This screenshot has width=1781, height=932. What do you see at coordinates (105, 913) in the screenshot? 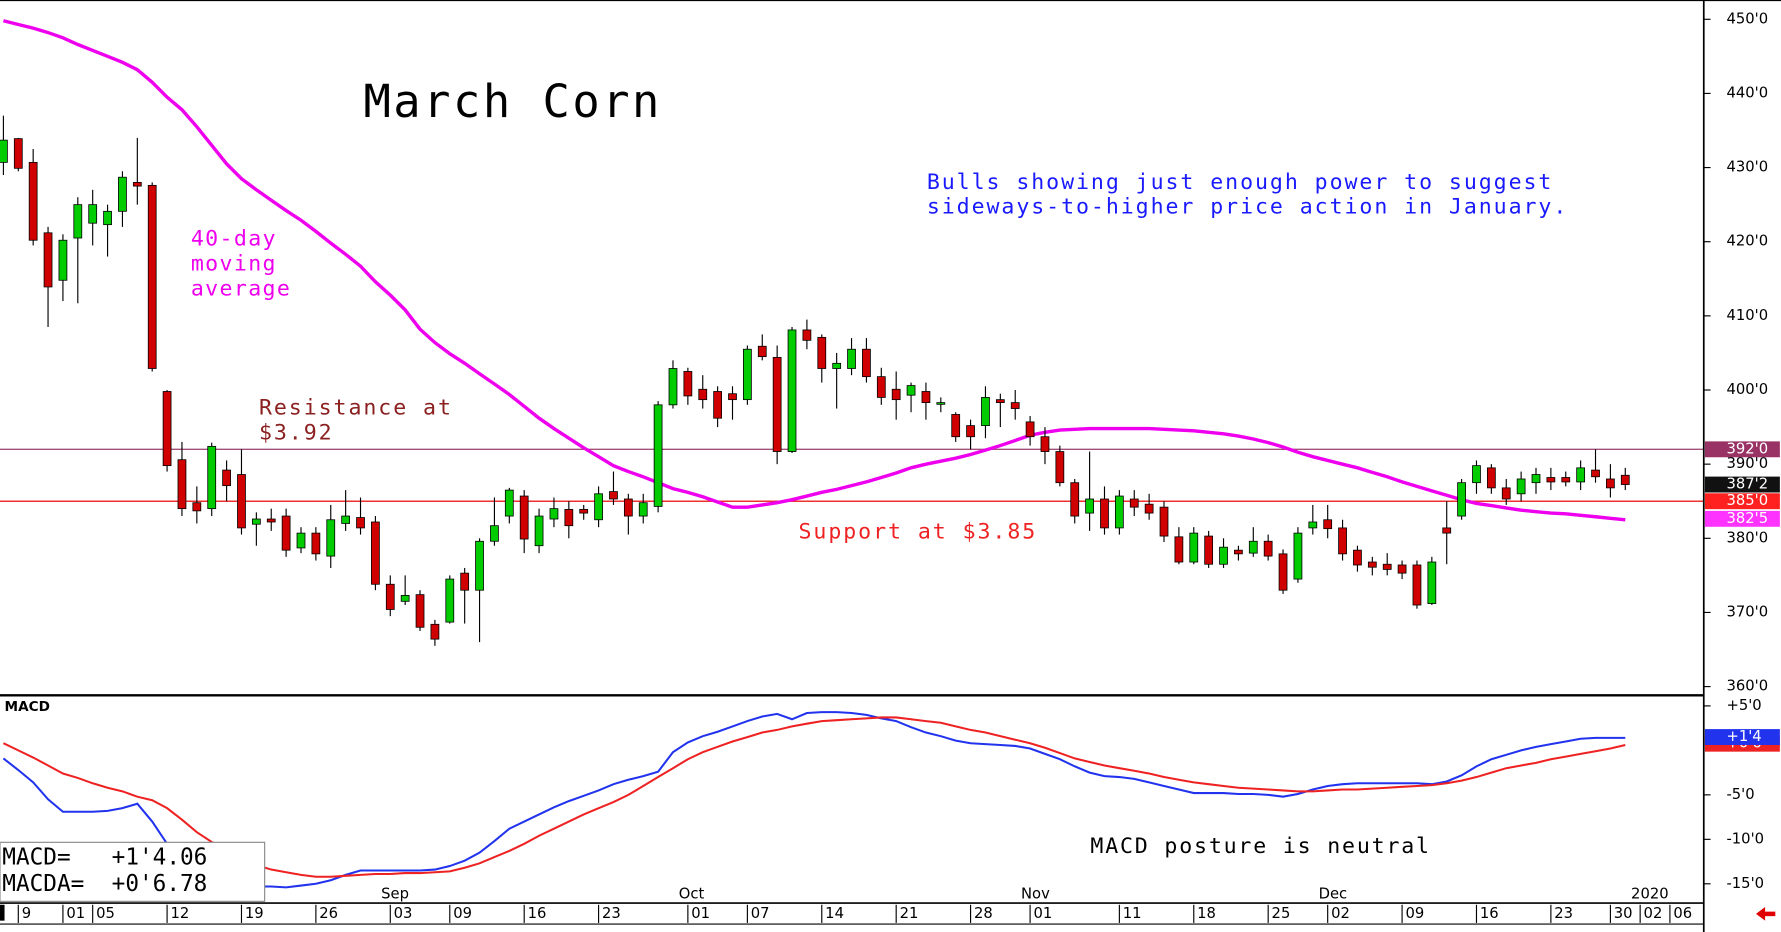
I see `x-tick-label: 05` at bounding box center [105, 913].